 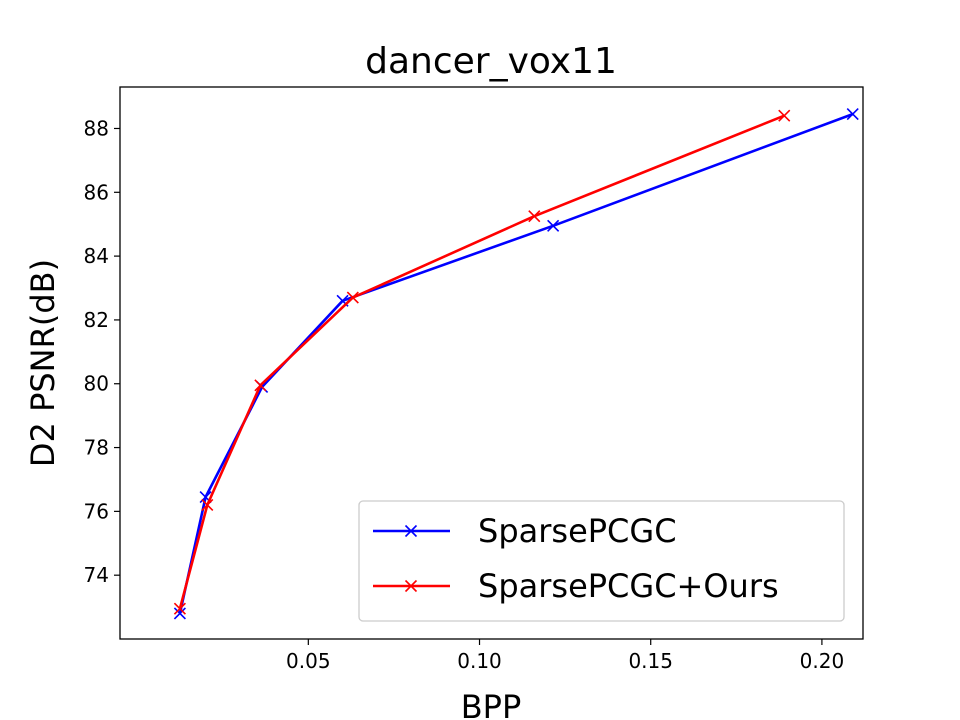 I want to click on y-tick-label: 82, so click(x=96, y=320).